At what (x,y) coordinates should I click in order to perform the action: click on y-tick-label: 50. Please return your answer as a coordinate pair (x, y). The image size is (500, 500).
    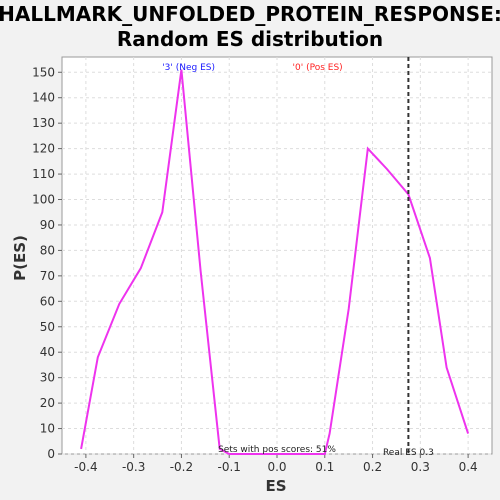
    Looking at the image, I should click on (47, 327).